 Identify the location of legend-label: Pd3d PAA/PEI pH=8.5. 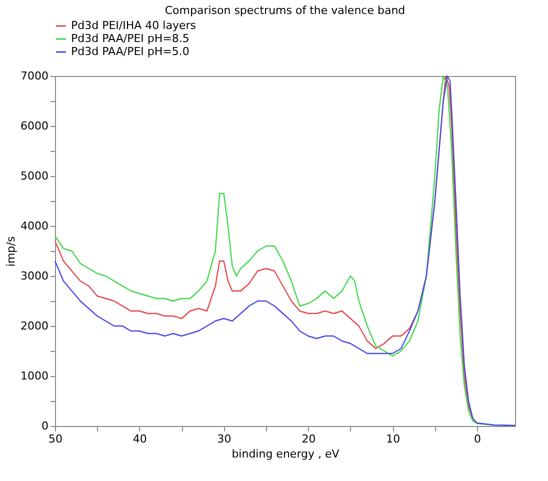
(130, 38).